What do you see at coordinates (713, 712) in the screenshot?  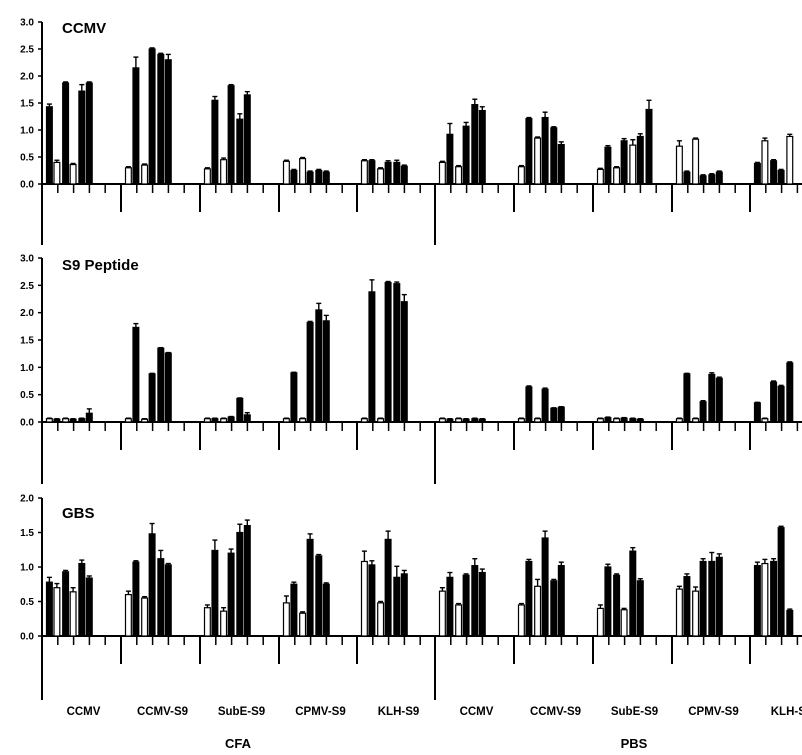 I see `group-label: CPMV-S9` at bounding box center [713, 712].